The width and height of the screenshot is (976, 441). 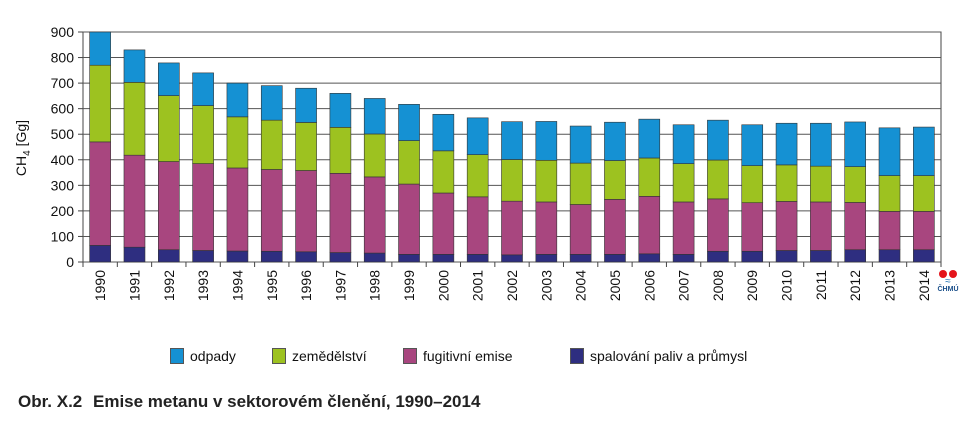 What do you see at coordinates (100, 285) in the screenshot?
I see `x-tick-label: 1990` at bounding box center [100, 285].